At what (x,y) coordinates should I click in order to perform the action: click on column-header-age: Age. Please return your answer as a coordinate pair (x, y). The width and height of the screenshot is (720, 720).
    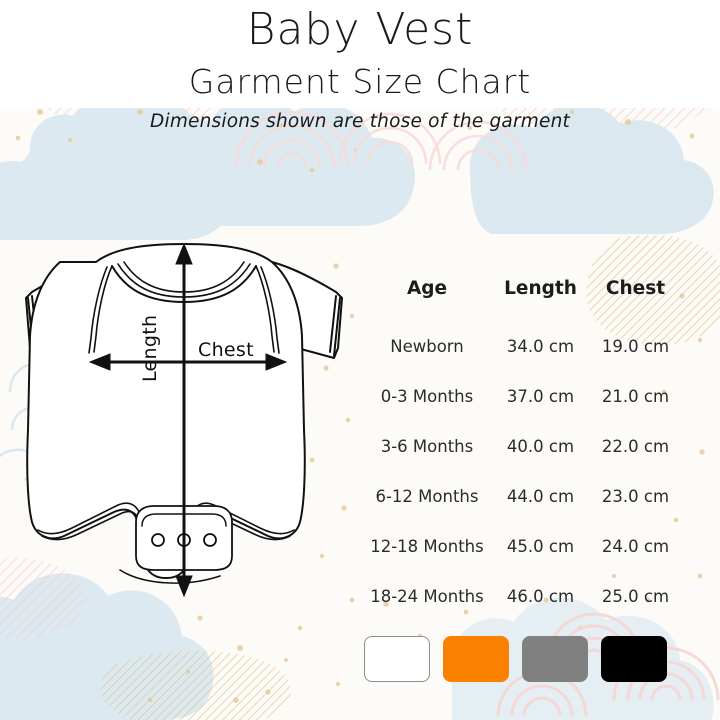
    Looking at the image, I should click on (427, 288).